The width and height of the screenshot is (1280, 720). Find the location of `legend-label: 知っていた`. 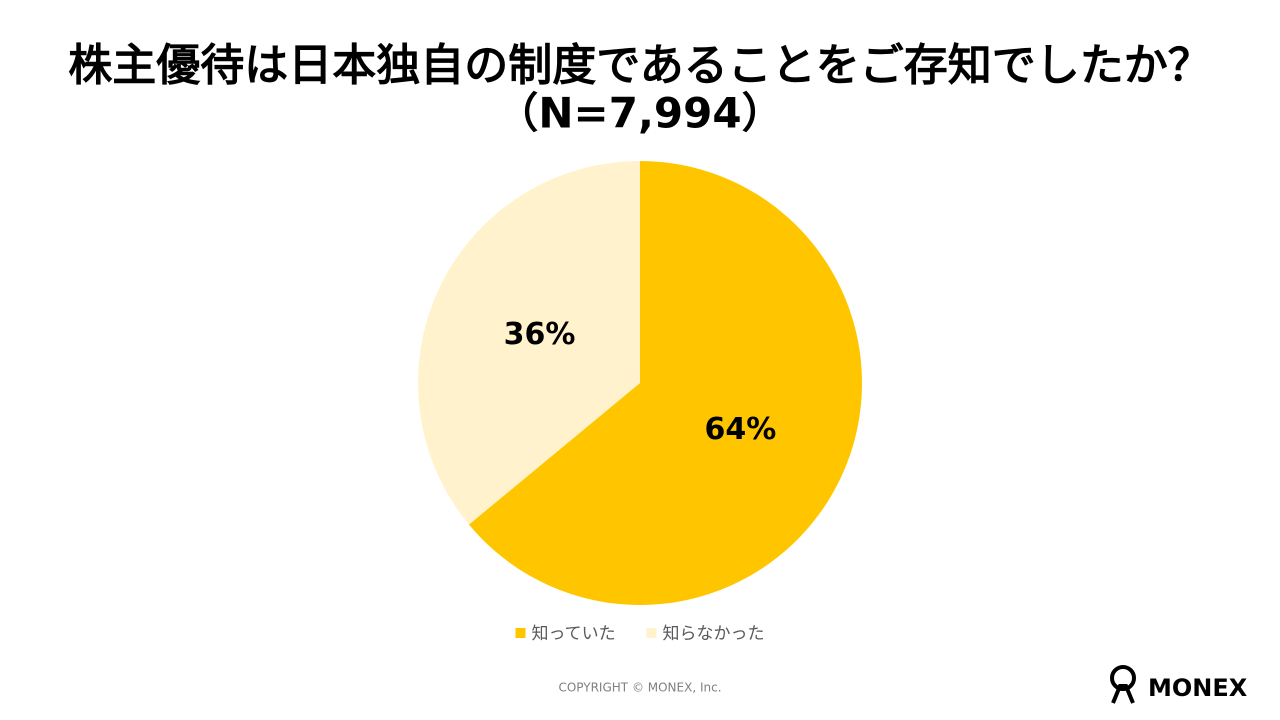

legend-label: 知っていた is located at coordinates (574, 634).